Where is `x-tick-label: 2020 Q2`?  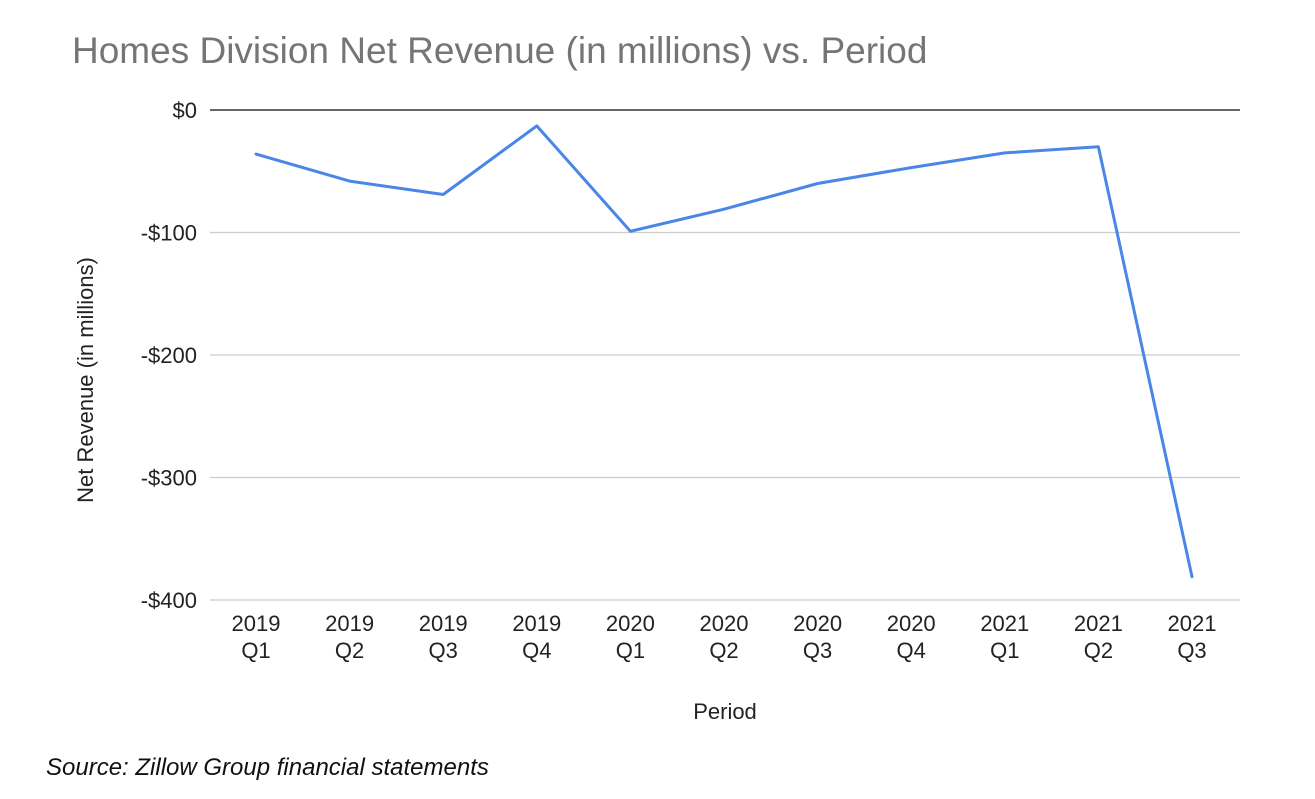
x-tick-label: 2020 Q2 is located at coordinates (724, 637).